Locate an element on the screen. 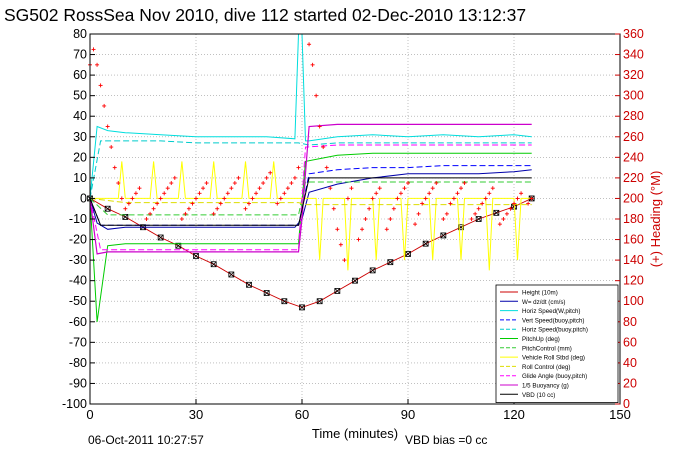  legend-label: VBD (10 cc) is located at coordinates (538, 395).